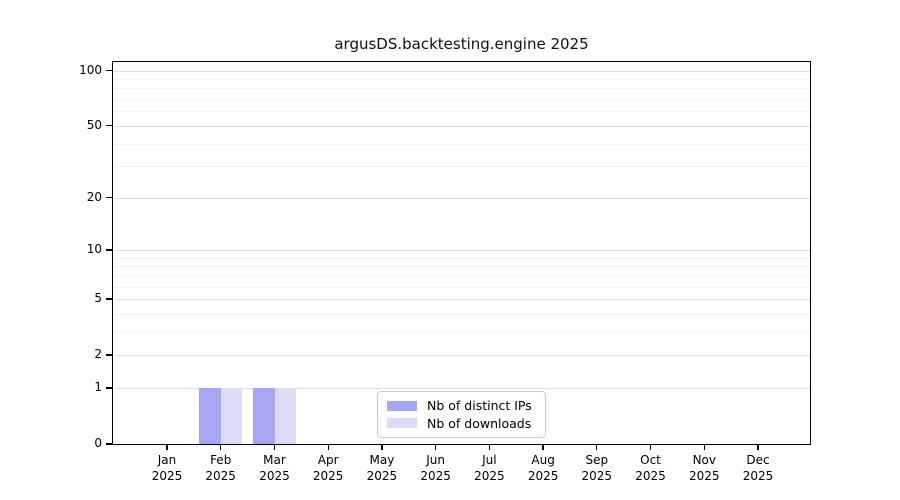  What do you see at coordinates (543, 468) in the screenshot?
I see `x-tick-label: Aug 2025` at bounding box center [543, 468].